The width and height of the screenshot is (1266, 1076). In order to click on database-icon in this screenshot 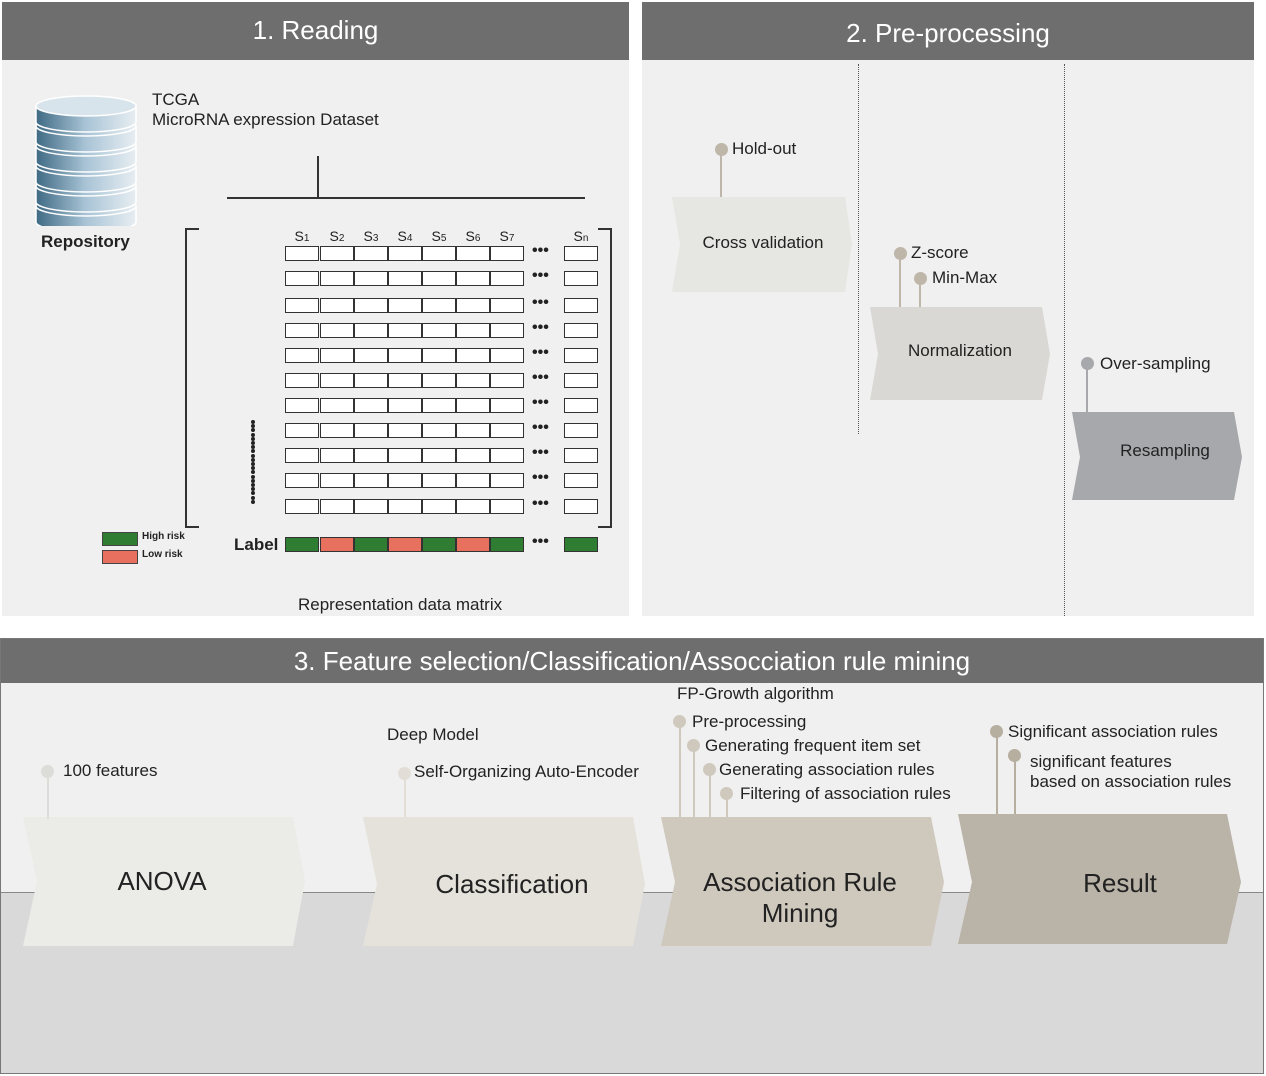, I will do `click(86, 160)`.